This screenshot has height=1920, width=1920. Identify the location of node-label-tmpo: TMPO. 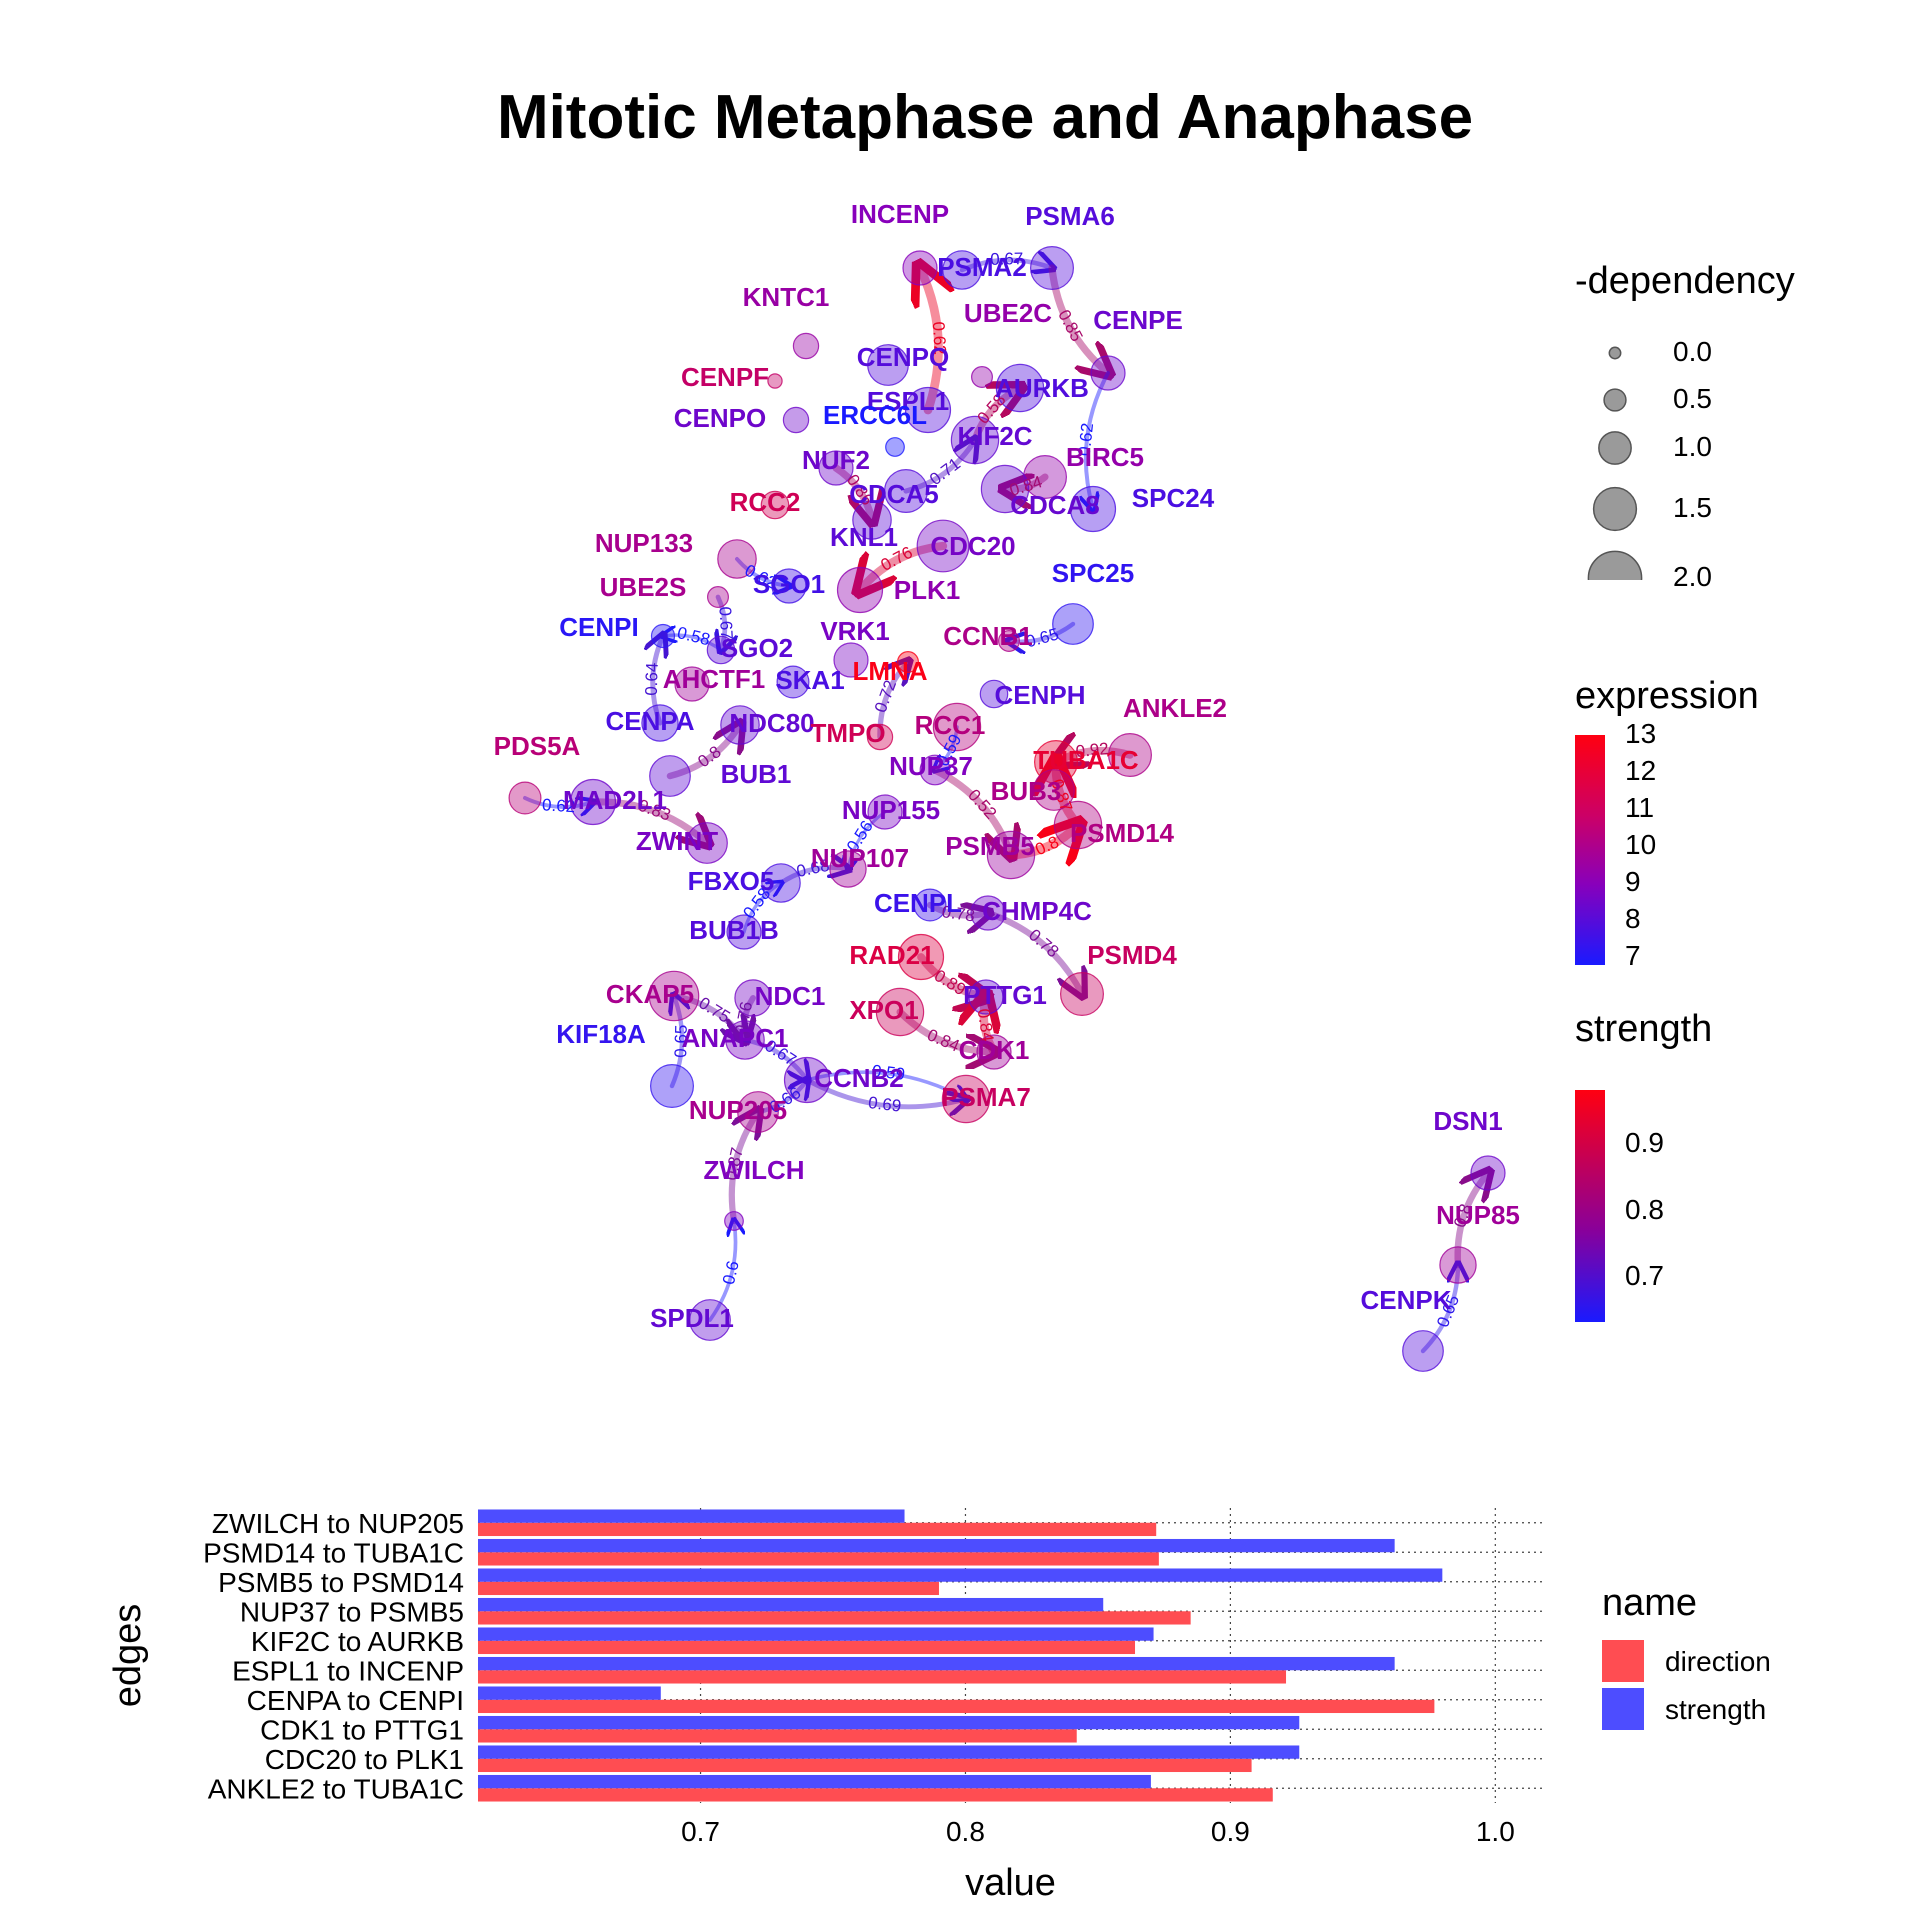
(847, 733).